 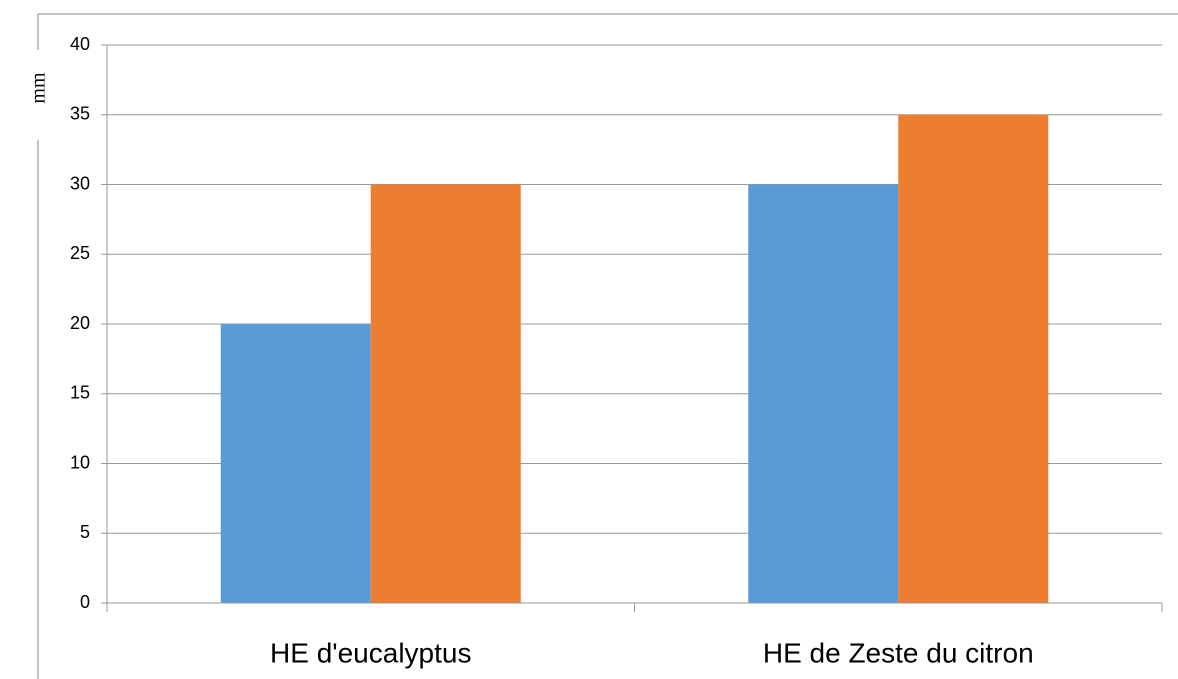 What do you see at coordinates (85, 532) in the screenshot?
I see `y-tick-label: 5` at bounding box center [85, 532].